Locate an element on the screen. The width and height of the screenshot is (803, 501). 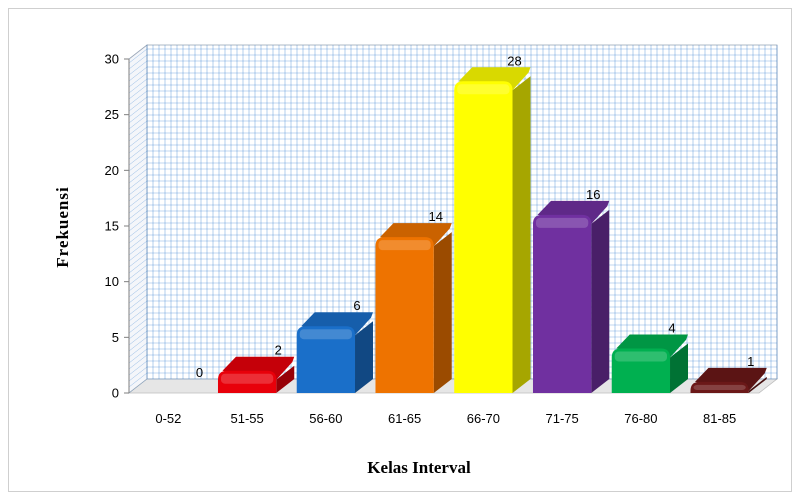
data-label: 16 is located at coordinates (593, 194).